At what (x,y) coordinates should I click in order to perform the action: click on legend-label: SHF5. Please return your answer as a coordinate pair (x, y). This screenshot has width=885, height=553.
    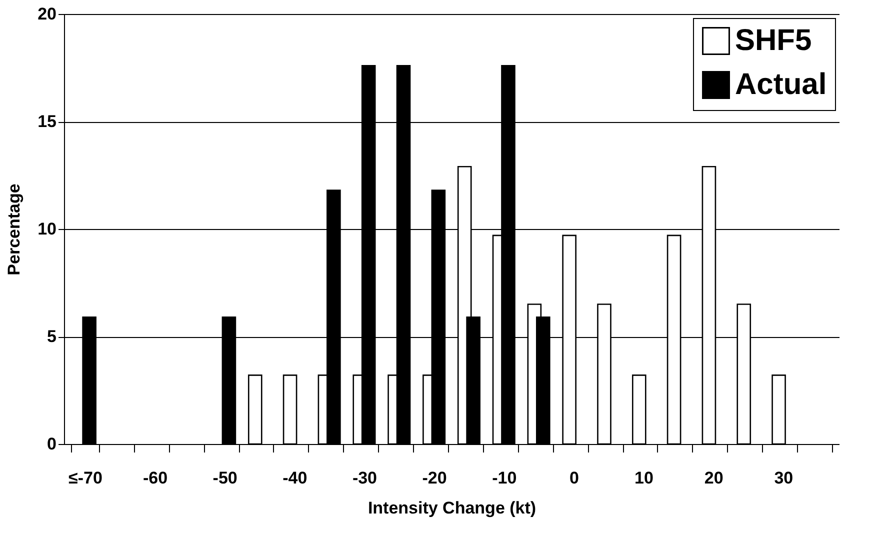
    Looking at the image, I should click on (773, 40).